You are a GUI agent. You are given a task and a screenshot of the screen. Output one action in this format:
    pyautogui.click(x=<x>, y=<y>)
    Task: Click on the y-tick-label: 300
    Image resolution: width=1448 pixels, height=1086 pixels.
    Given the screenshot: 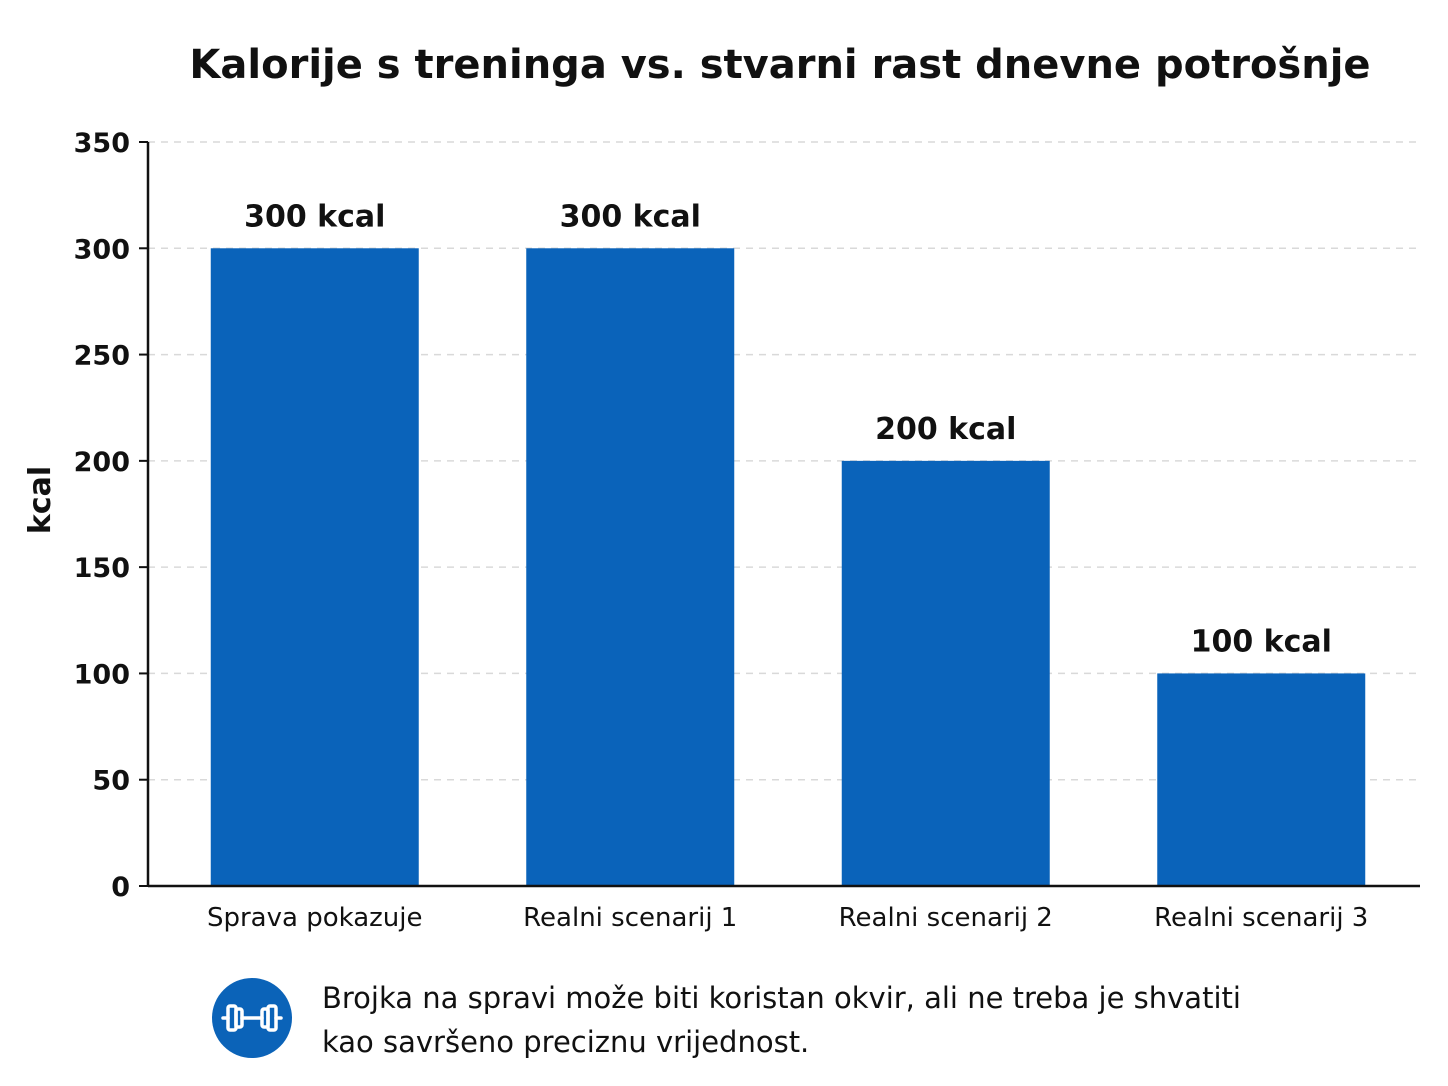 What is the action you would take?
    pyautogui.click(x=102, y=249)
    